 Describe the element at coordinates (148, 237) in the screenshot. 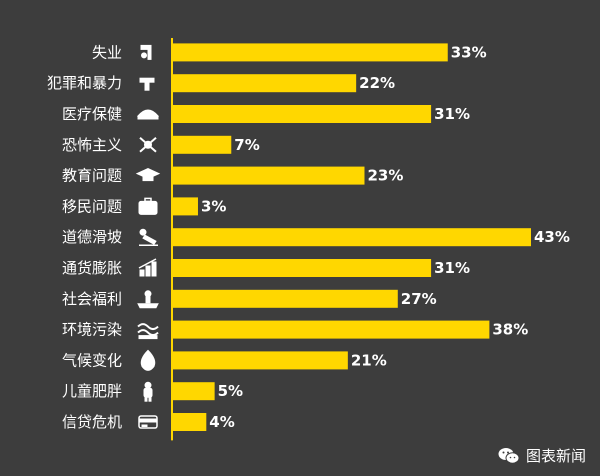

I see `fallen-figure-icon` at that location.